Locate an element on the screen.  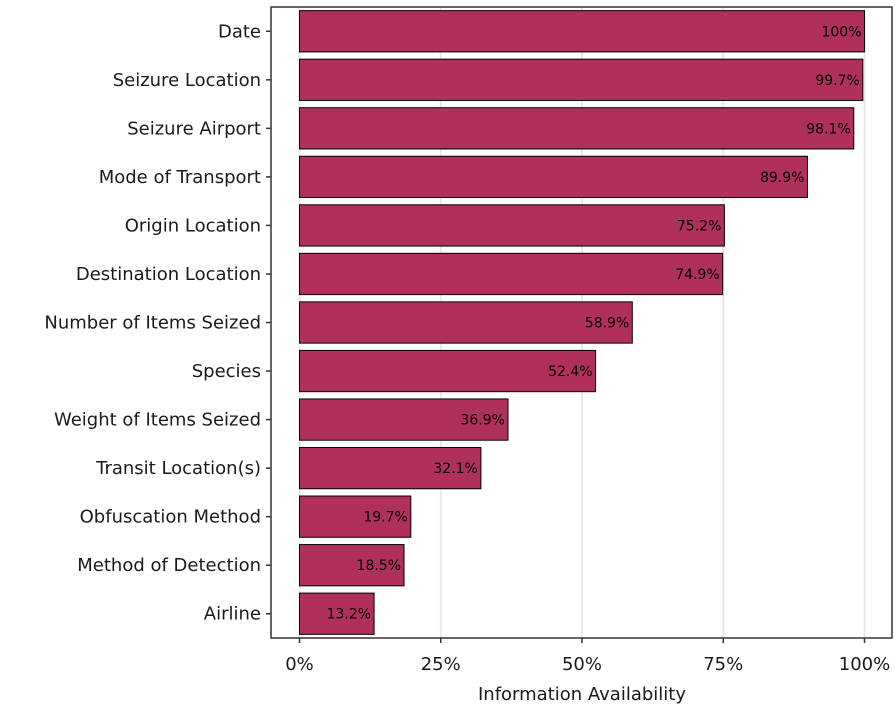
y-tick-label: Species is located at coordinates (226, 371).